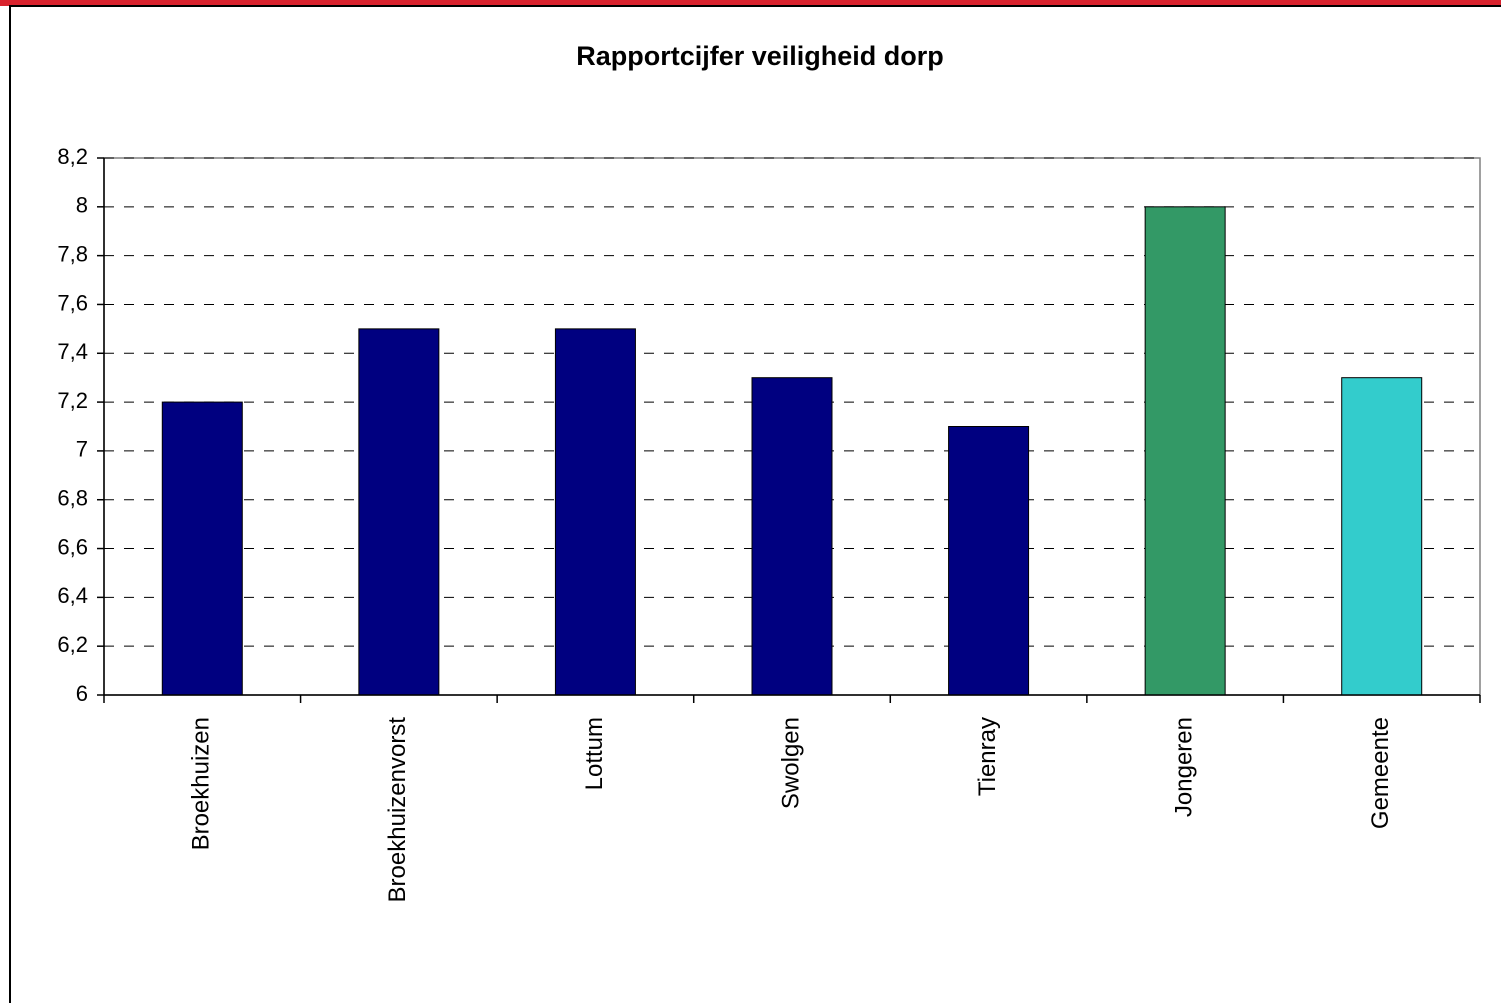  Describe the element at coordinates (72, 156) in the screenshot. I see `y-tick-label: 8,2` at that location.